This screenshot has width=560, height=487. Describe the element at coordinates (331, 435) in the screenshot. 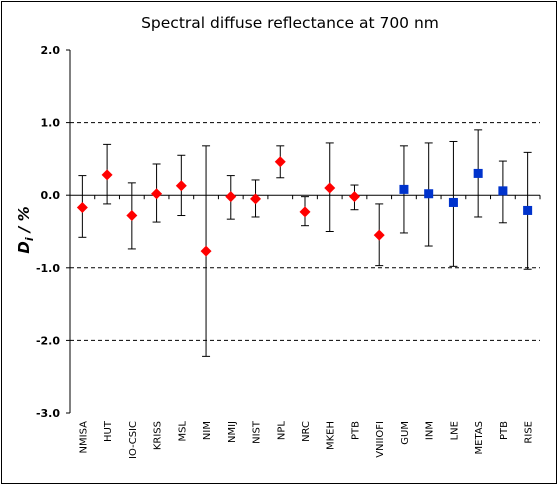

I see `x-tick-label: MKEH` at that location.